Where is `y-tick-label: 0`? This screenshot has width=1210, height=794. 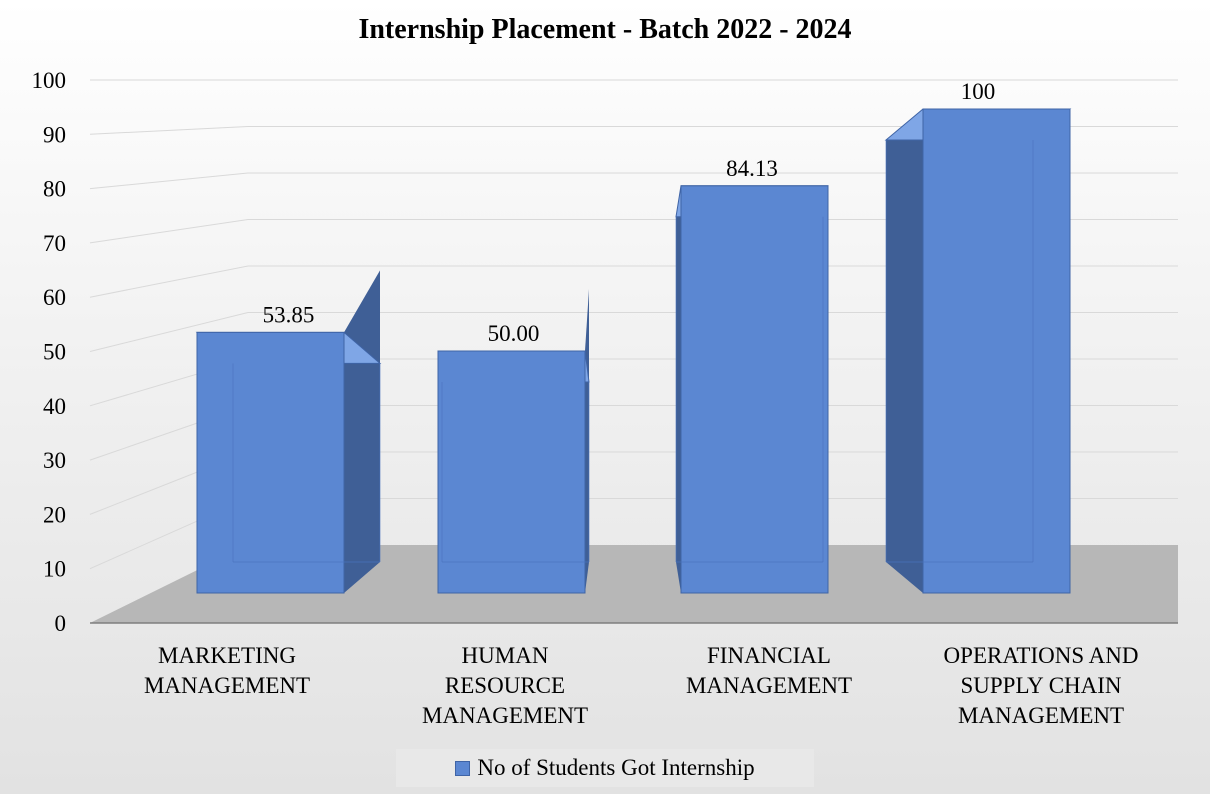
y-tick-label: 0 is located at coordinates (61, 623).